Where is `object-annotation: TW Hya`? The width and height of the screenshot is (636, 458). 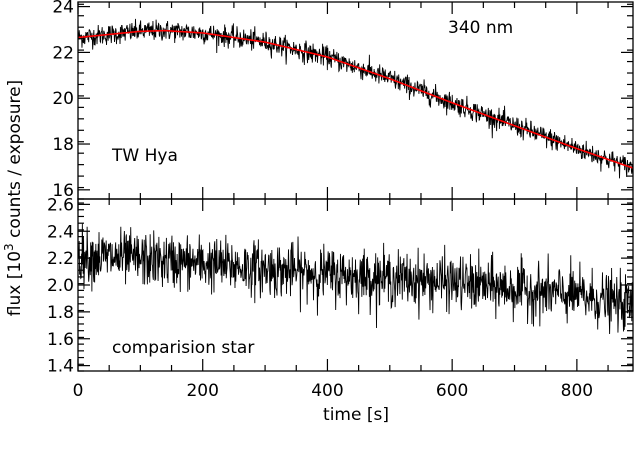 object-annotation: TW Hya is located at coordinates (144, 156).